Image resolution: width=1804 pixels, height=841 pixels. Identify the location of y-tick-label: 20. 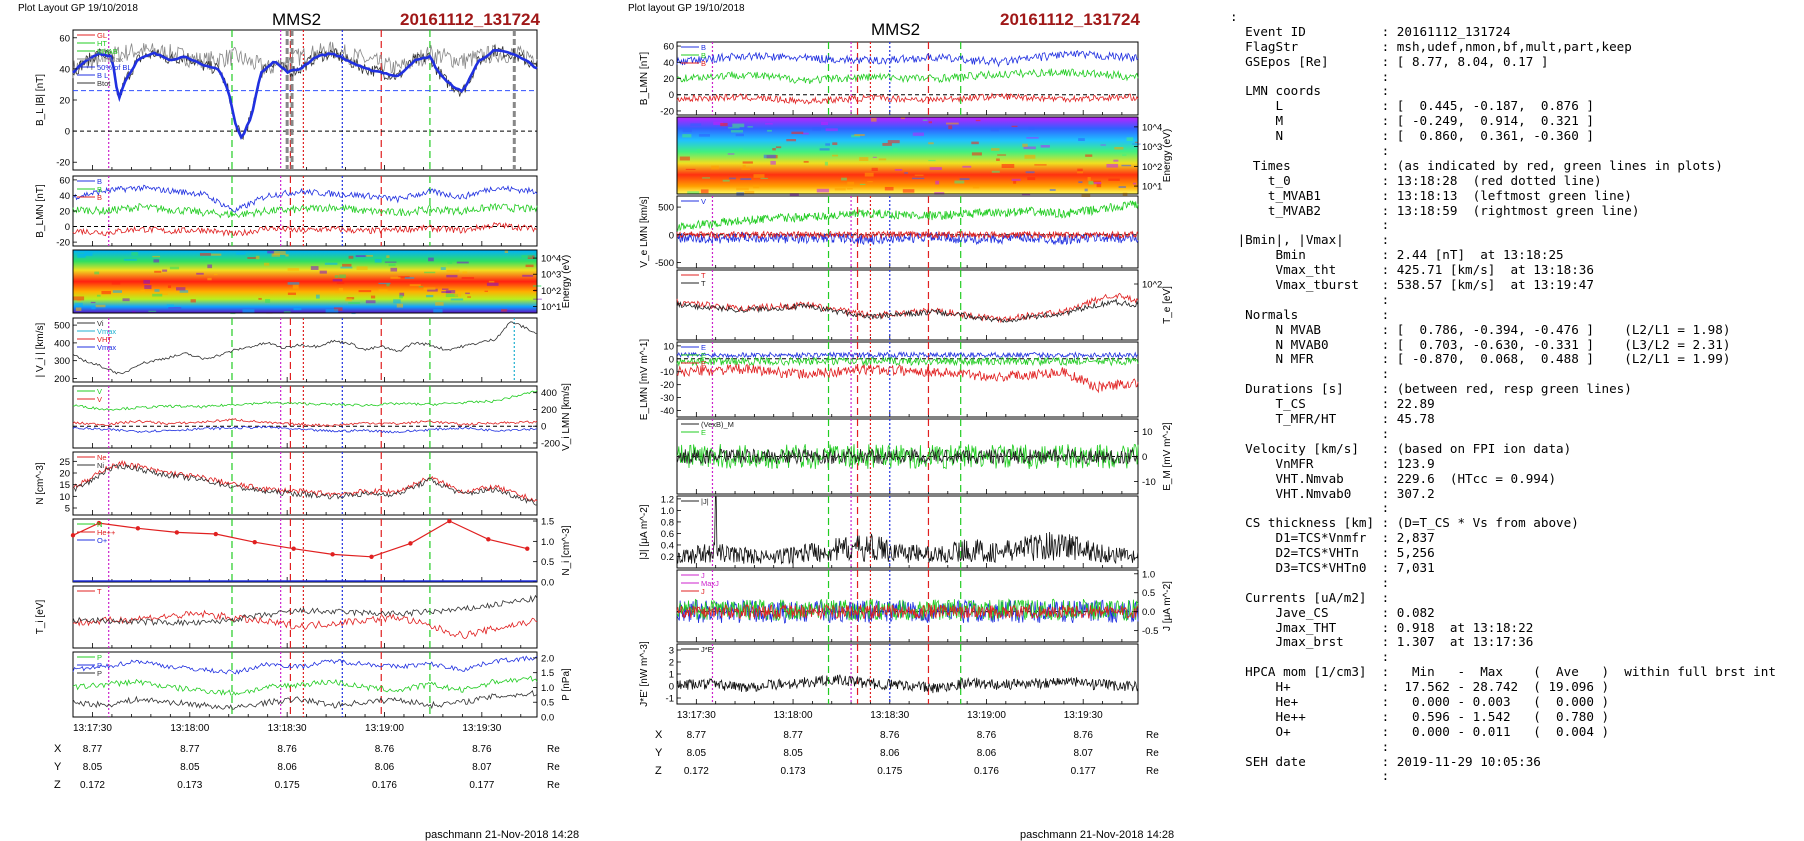
(64, 474).